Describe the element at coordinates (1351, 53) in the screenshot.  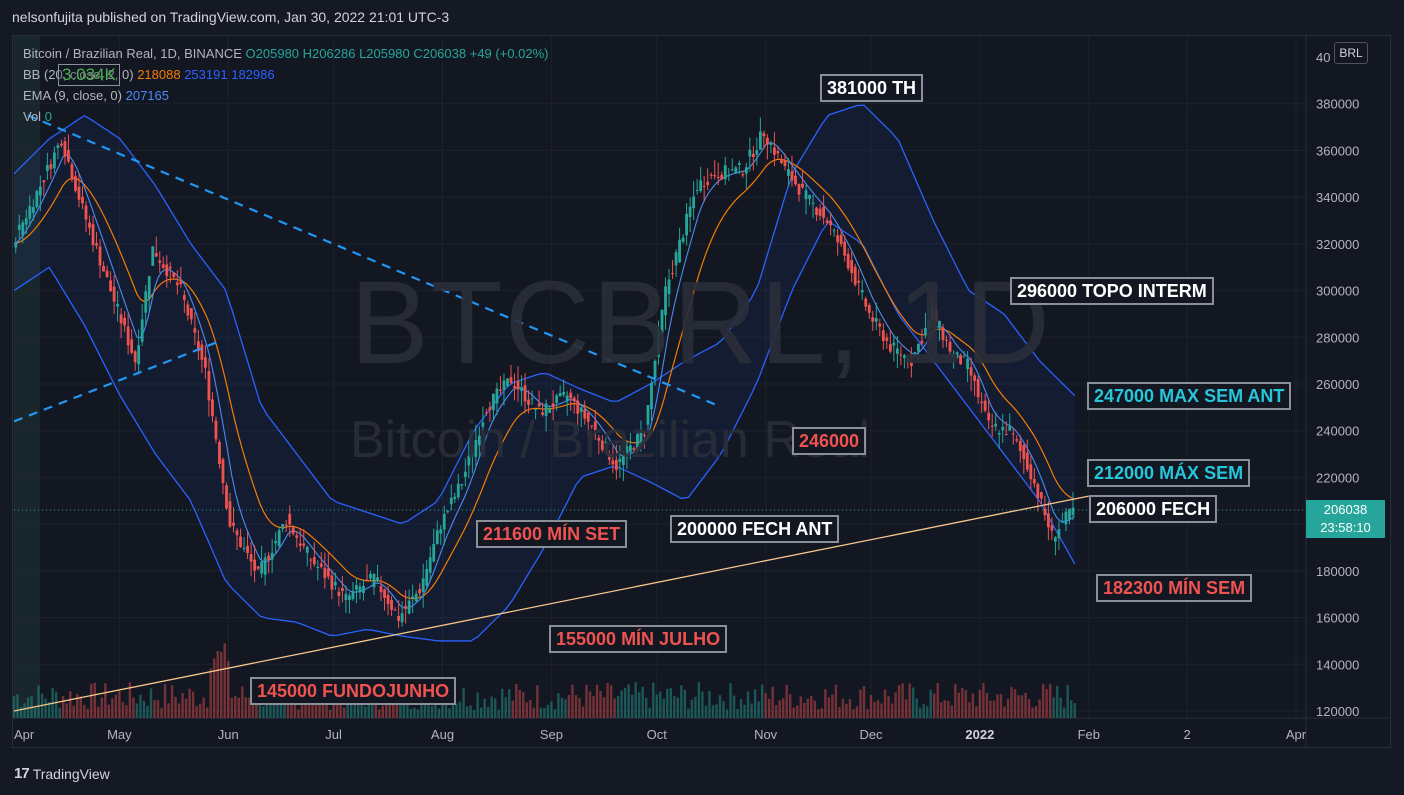
I see `currency-badge: BRL` at that location.